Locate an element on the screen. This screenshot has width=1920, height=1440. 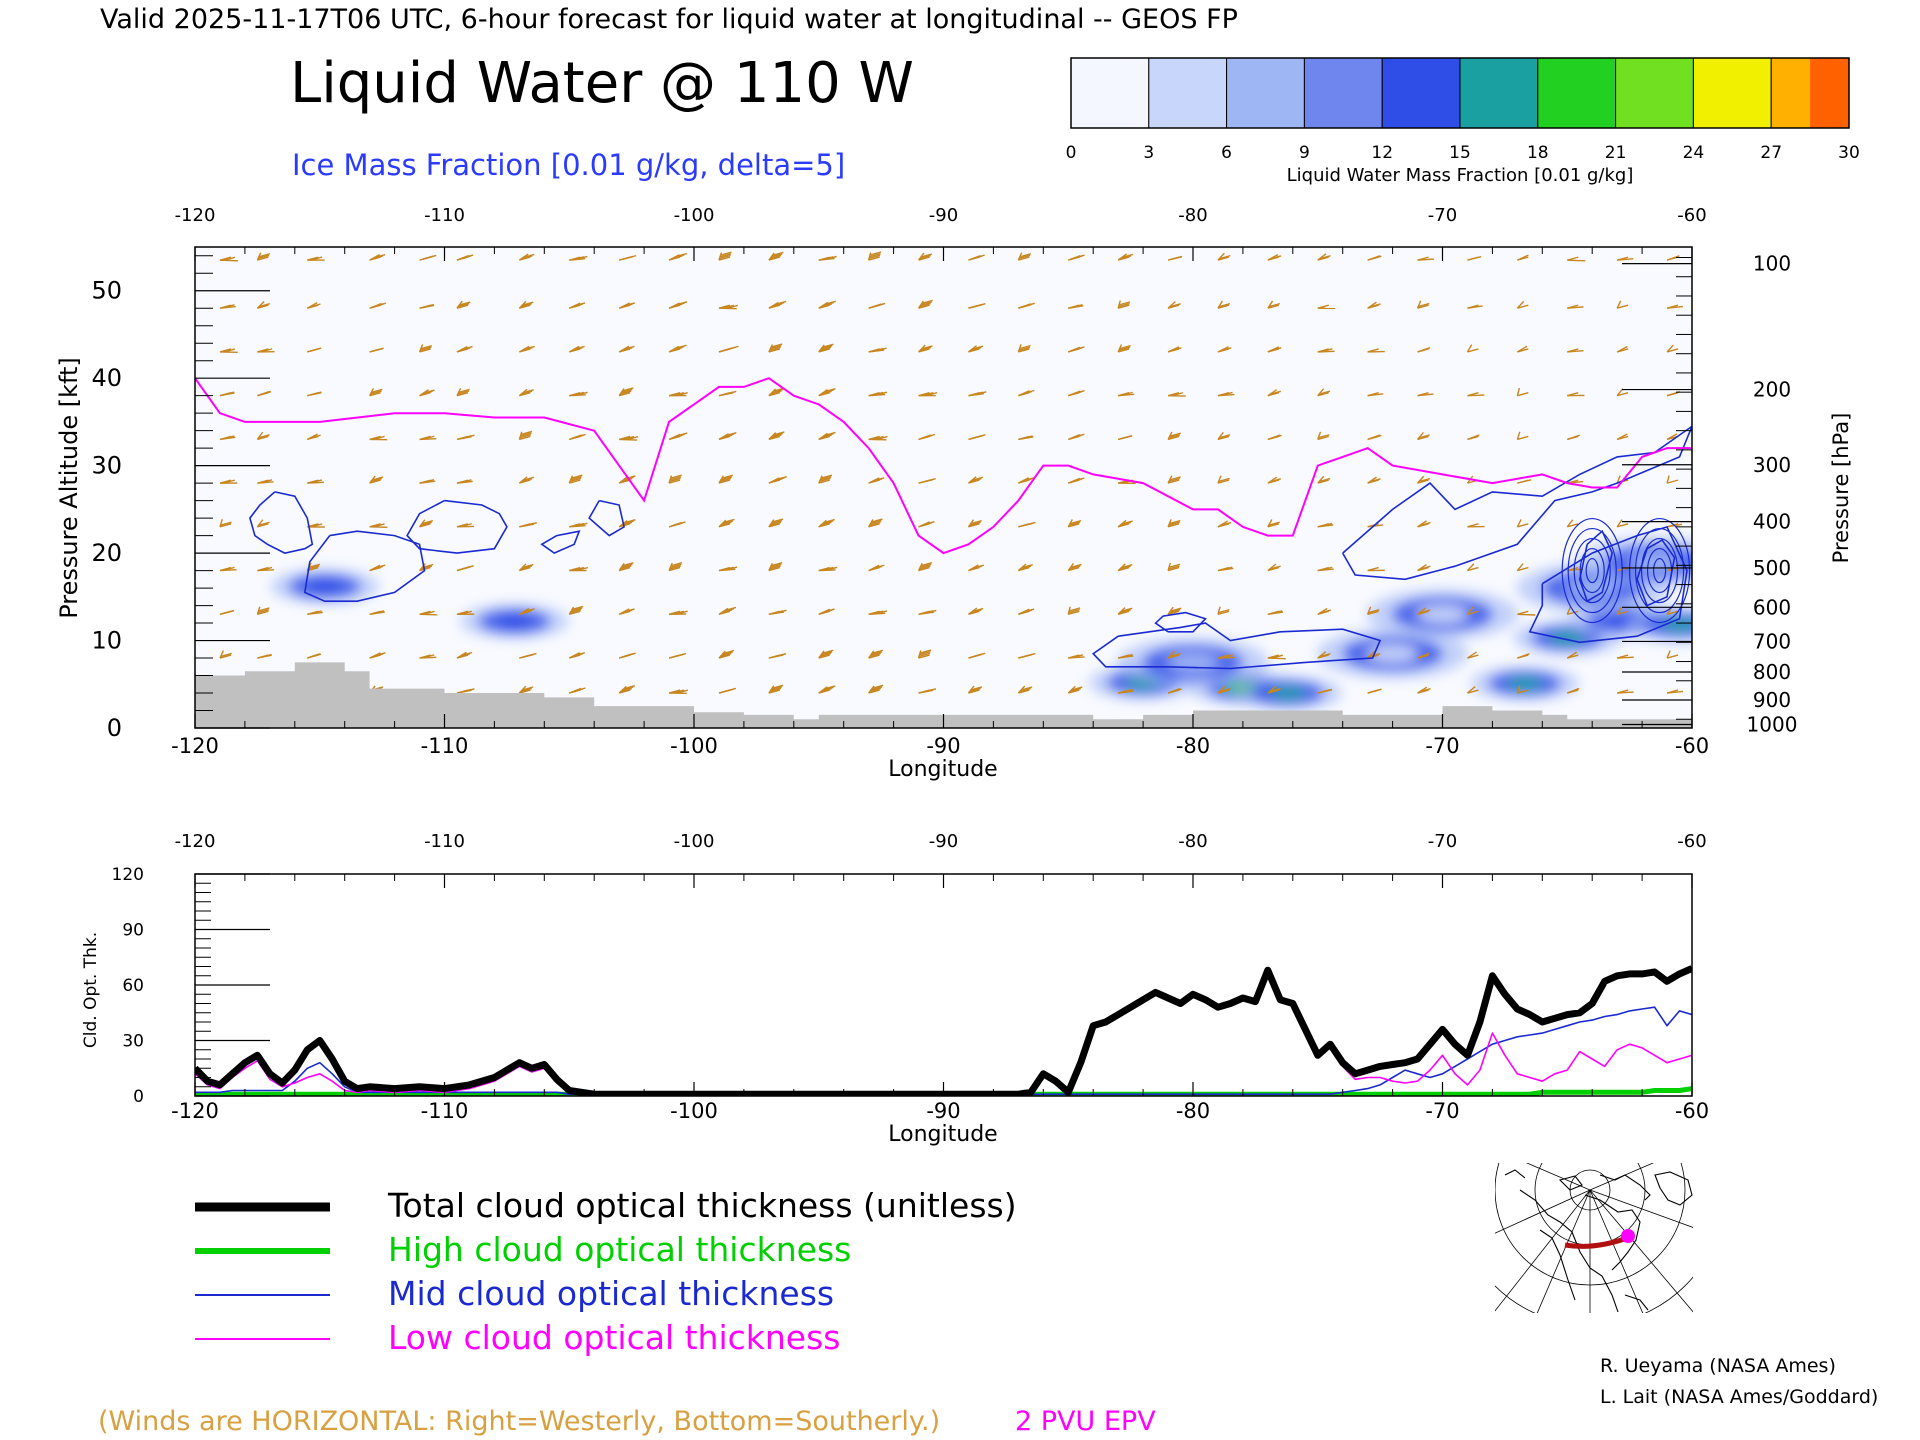
subtitle: Ice Mass Fraction [0.01 g/kg, delta=5] is located at coordinates (568, 165).